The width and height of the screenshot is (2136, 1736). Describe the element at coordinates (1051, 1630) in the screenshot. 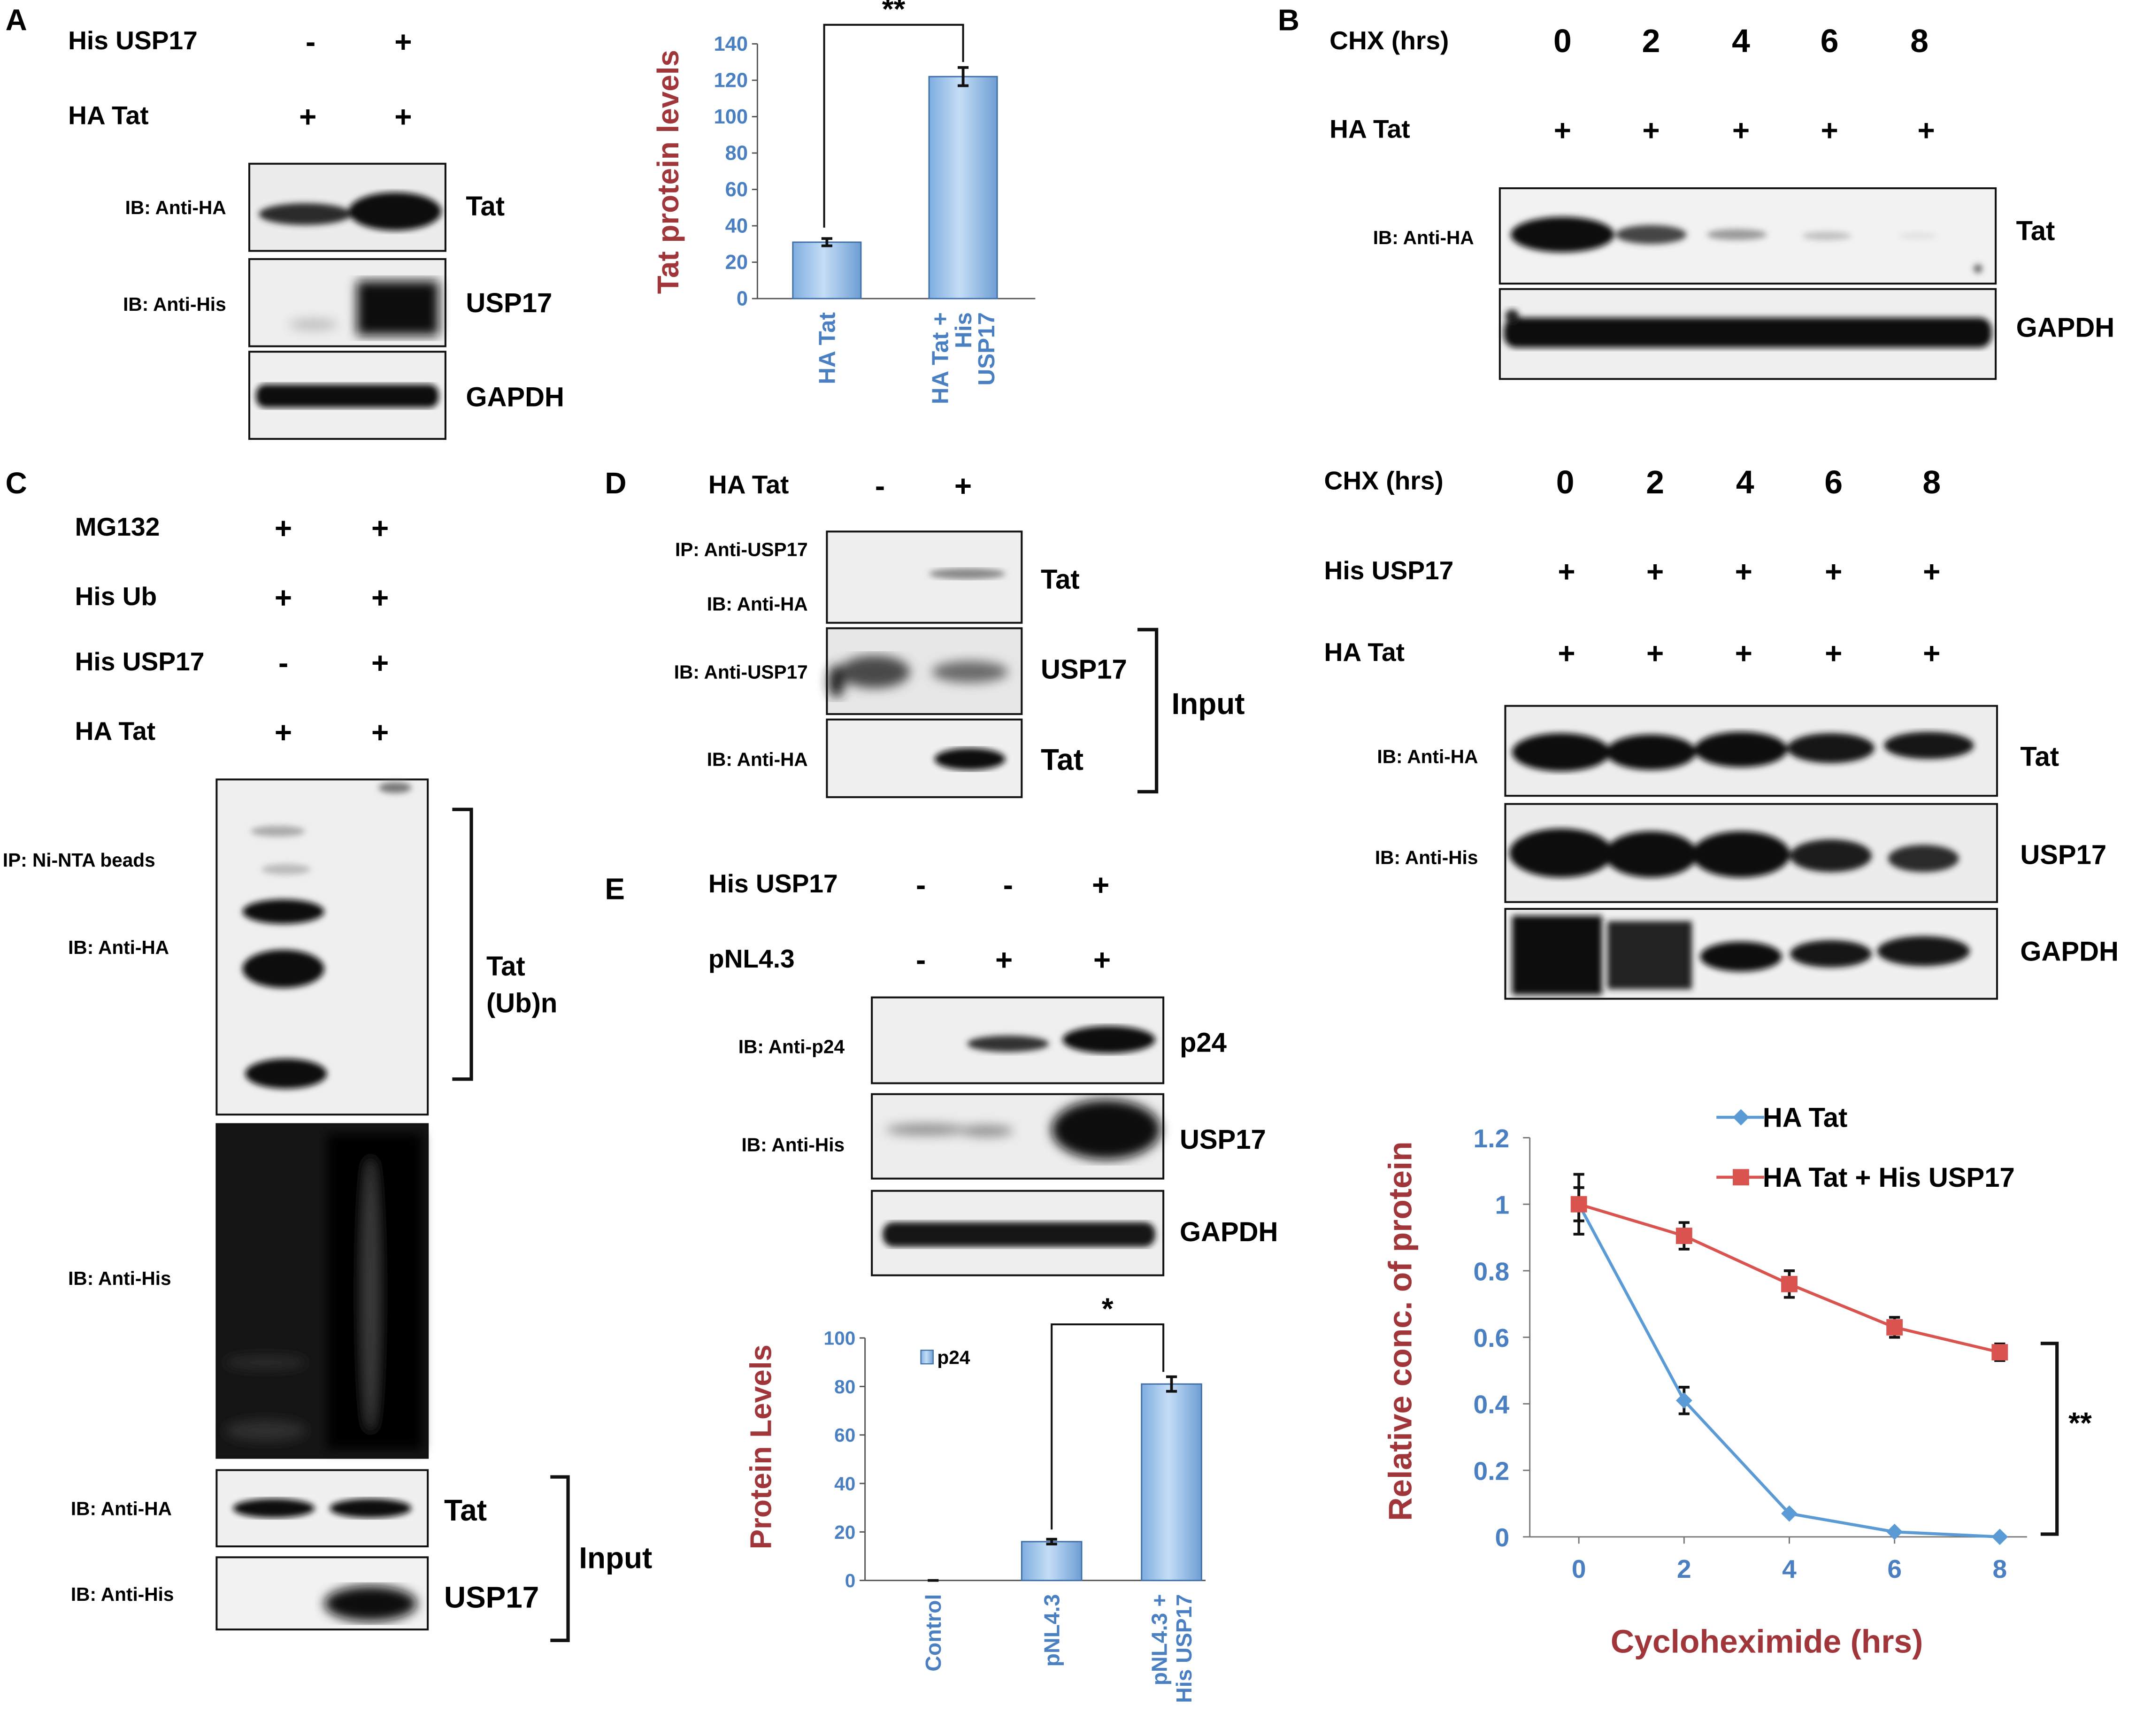

I see `x-tick-label: pNL4.3` at that location.